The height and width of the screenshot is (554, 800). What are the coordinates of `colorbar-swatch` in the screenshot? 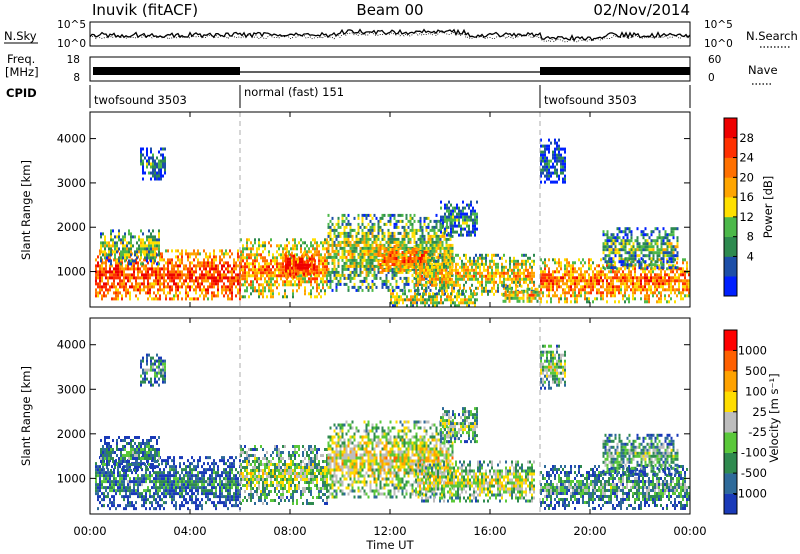 It's located at (730, 226).